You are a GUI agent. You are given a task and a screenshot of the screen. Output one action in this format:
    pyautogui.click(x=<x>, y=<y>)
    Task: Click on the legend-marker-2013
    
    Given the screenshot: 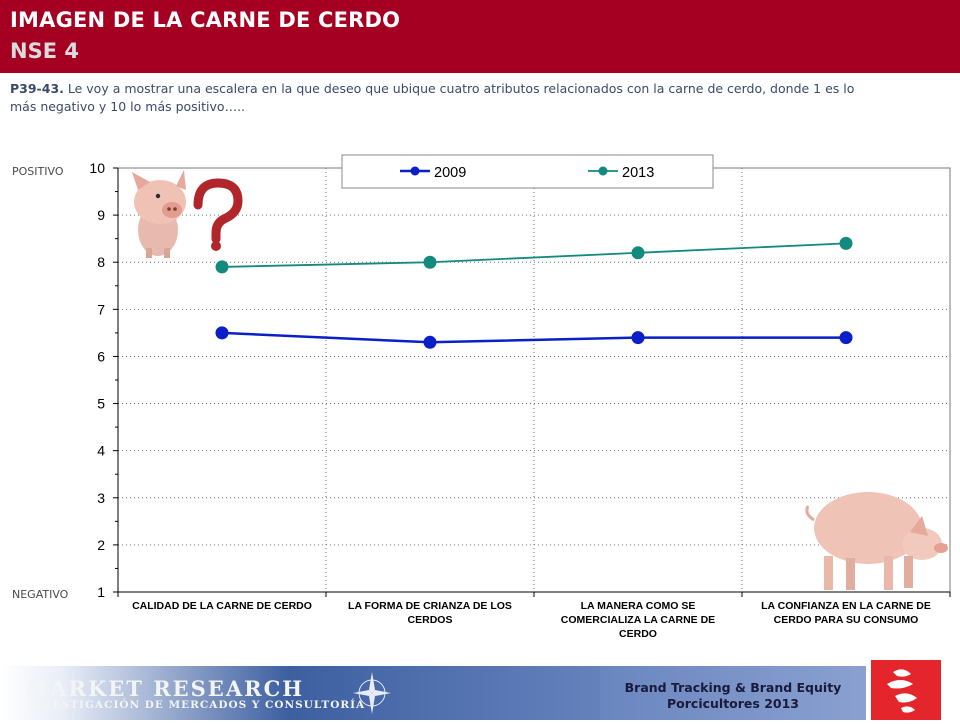 What is the action you would take?
    pyautogui.click(x=603, y=171)
    